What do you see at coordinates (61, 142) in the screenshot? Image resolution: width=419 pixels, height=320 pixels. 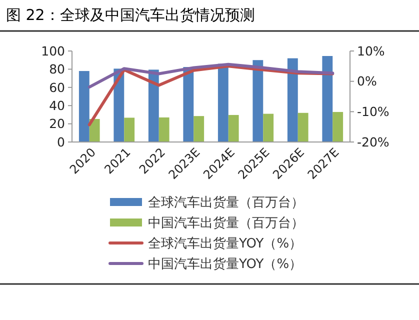 I see `y-tick-label: 0` at bounding box center [61, 142].